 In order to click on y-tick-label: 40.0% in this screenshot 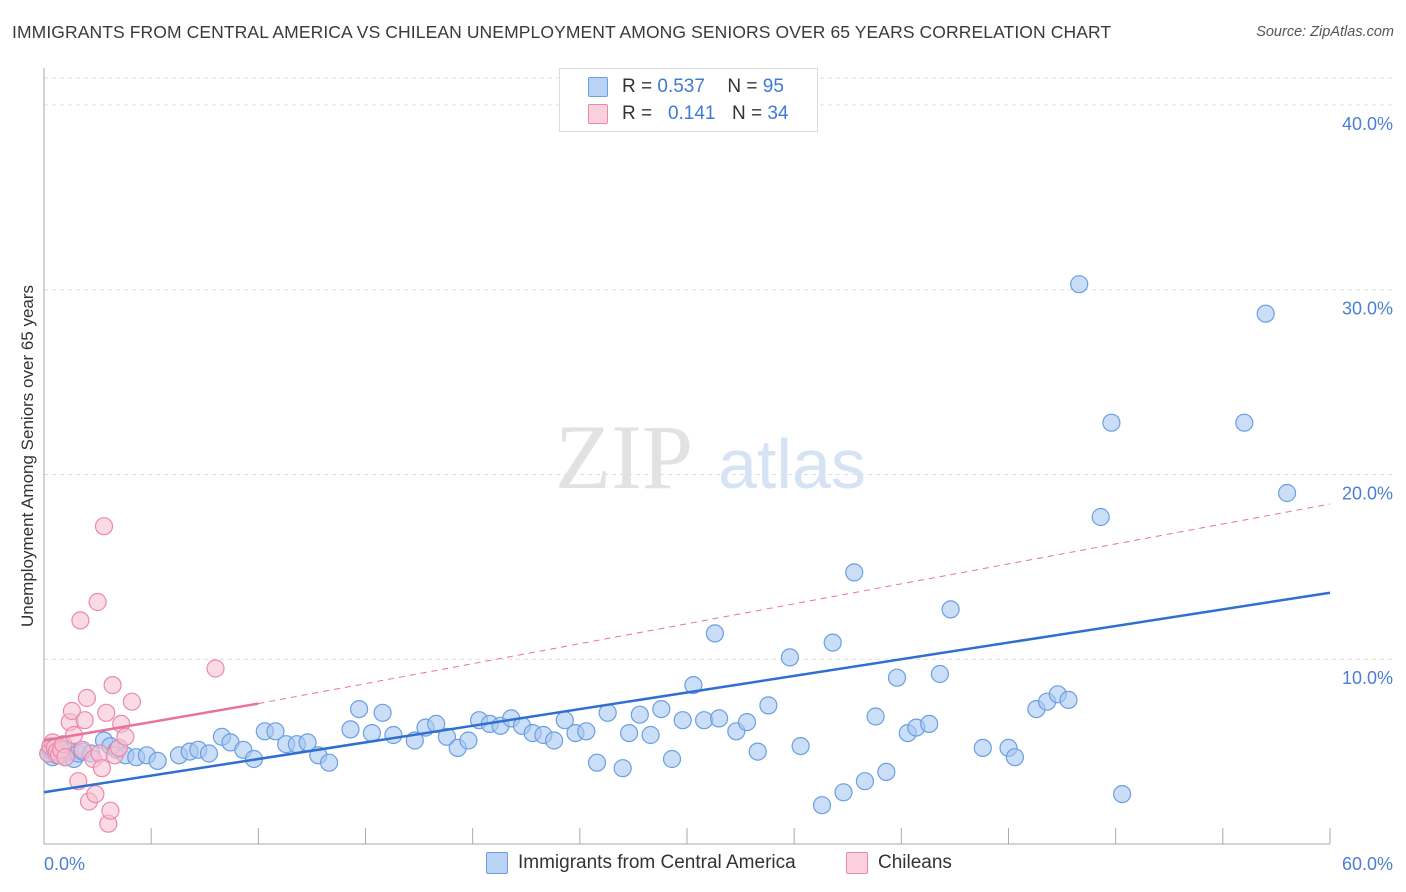, I will do `click(1367, 124)`.